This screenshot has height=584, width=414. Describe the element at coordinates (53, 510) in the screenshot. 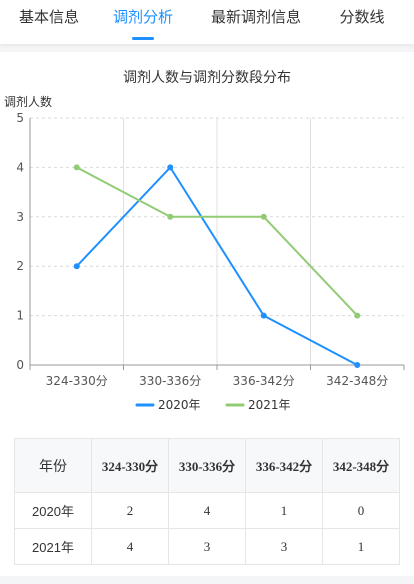

I see `table-cell: 2020年` at that location.